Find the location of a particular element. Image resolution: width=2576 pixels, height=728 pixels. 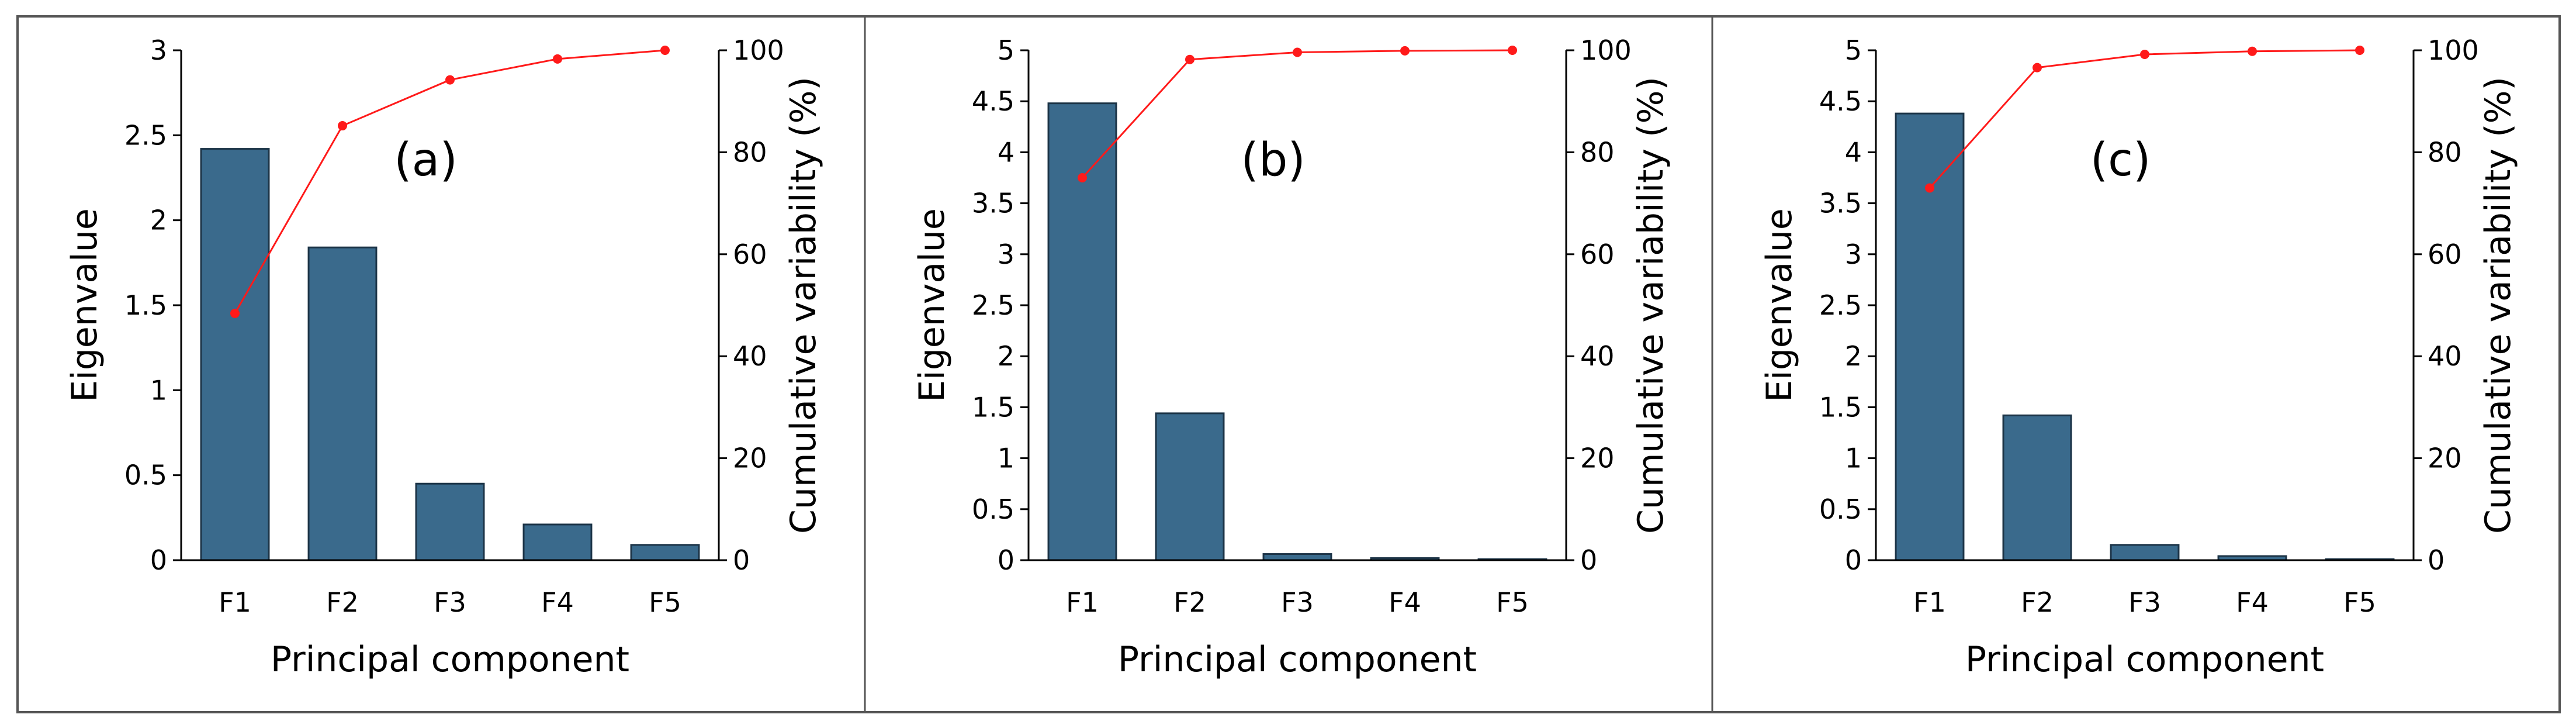

panel-label: (a) is located at coordinates (426, 160).